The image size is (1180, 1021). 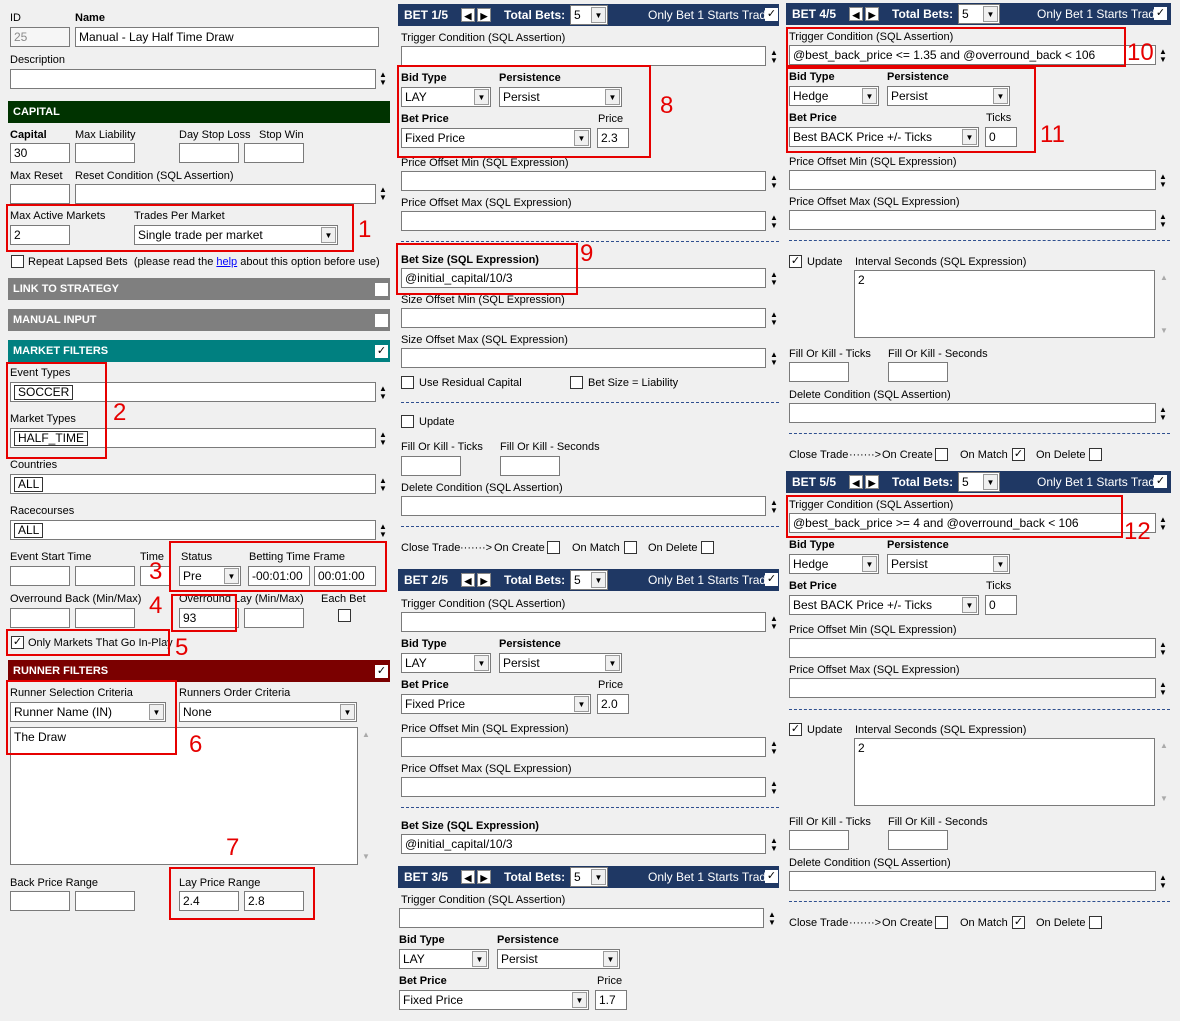 What do you see at coordinates (209, 901) in the screenshot?
I see `lay-range-min: 2.4` at bounding box center [209, 901].